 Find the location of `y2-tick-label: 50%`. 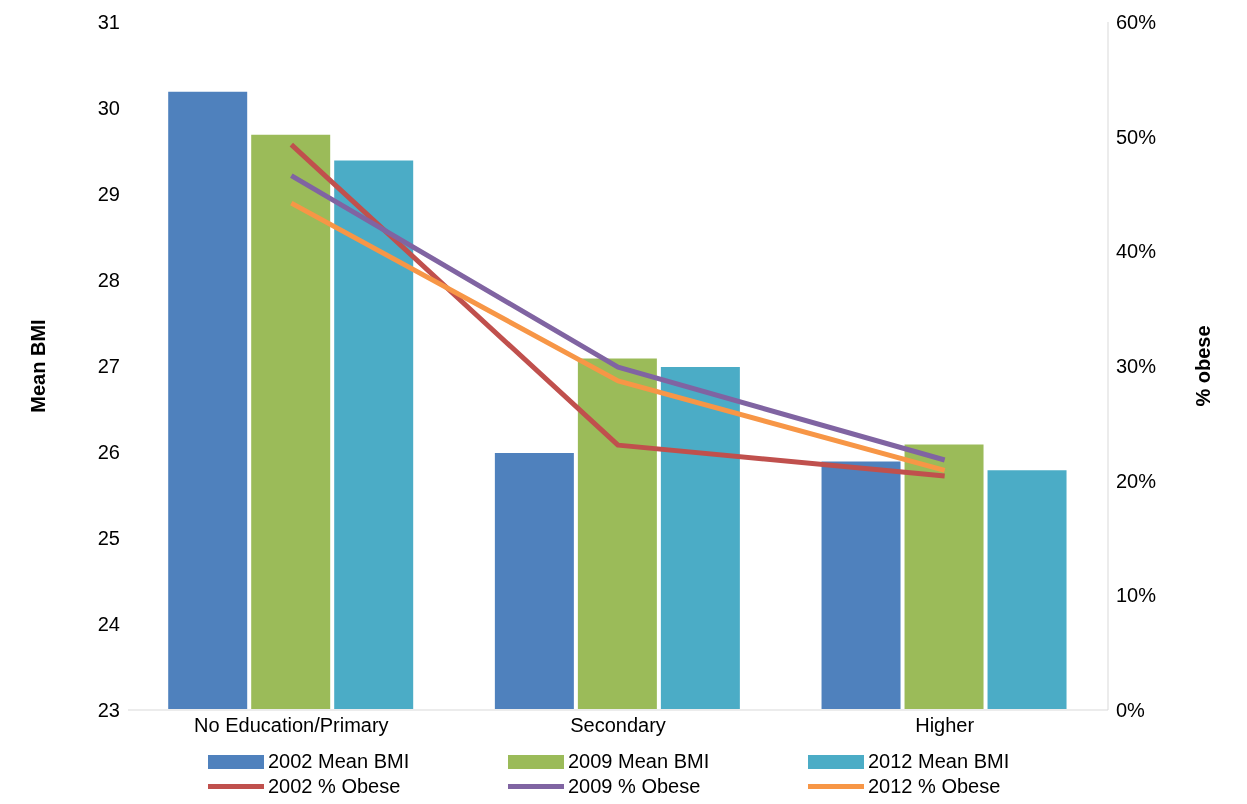

y2-tick-label: 50% is located at coordinates (1136, 136).